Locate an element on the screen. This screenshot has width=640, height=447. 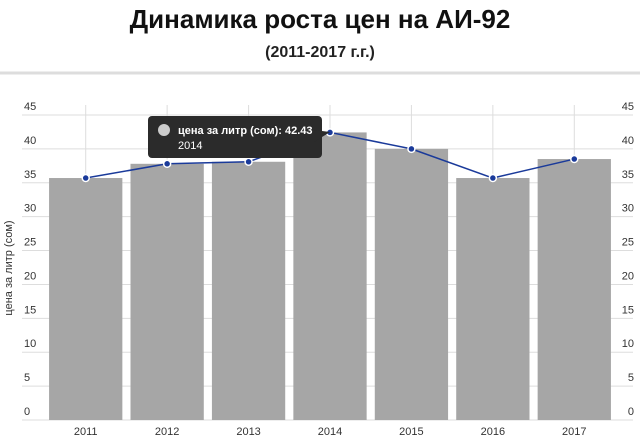
tooltip: цена за литр (сом): 42.43 2014 is located at coordinates (239, 137).